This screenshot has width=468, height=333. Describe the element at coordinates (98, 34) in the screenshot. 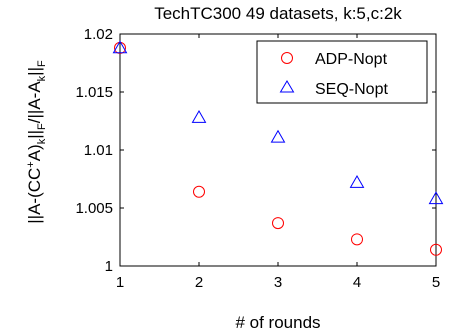

I see `y-tick-label: 1.02` at that location.